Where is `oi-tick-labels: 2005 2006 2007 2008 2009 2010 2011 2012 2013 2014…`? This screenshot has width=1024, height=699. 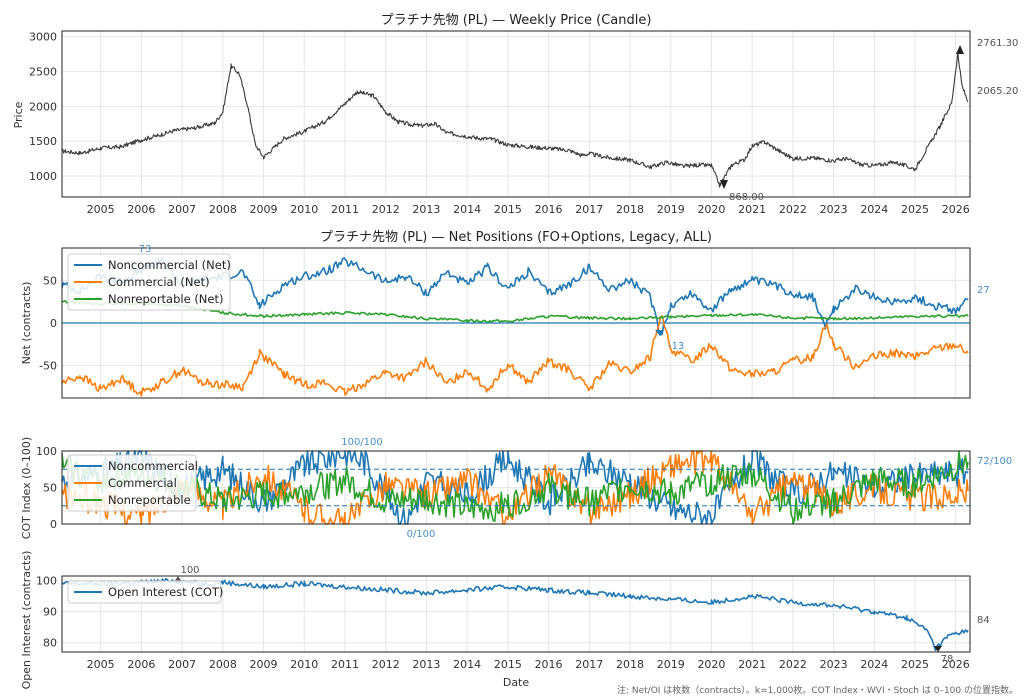 oi-tick-labels: 2005 2006 2007 2008 2009 2010 2011 2012 2013 2014… is located at coordinates (503, 623).